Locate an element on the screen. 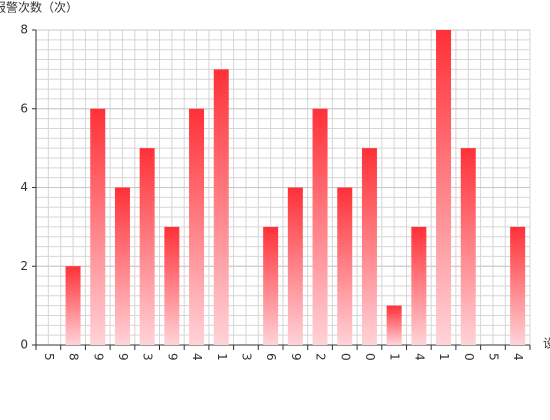 This screenshot has height=420, width=550. x-tick-label: 8 is located at coordinates (74, 357).